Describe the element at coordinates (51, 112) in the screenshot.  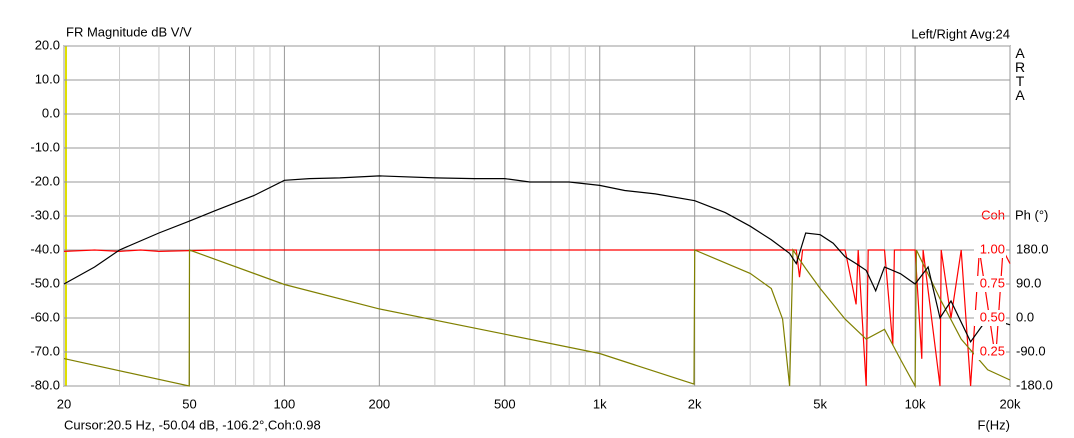
I see `y-tick-label: 0.0` at that location.